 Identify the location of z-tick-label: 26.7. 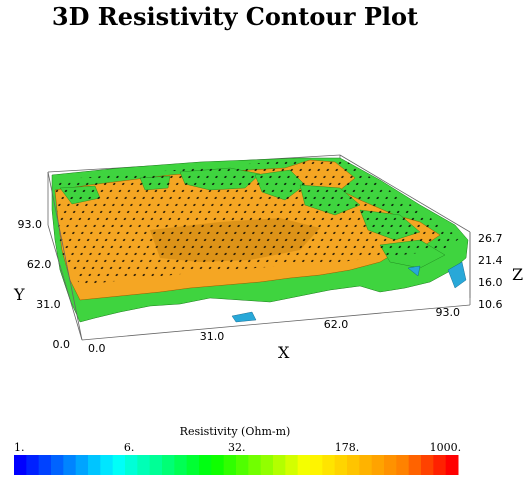
(490, 238).